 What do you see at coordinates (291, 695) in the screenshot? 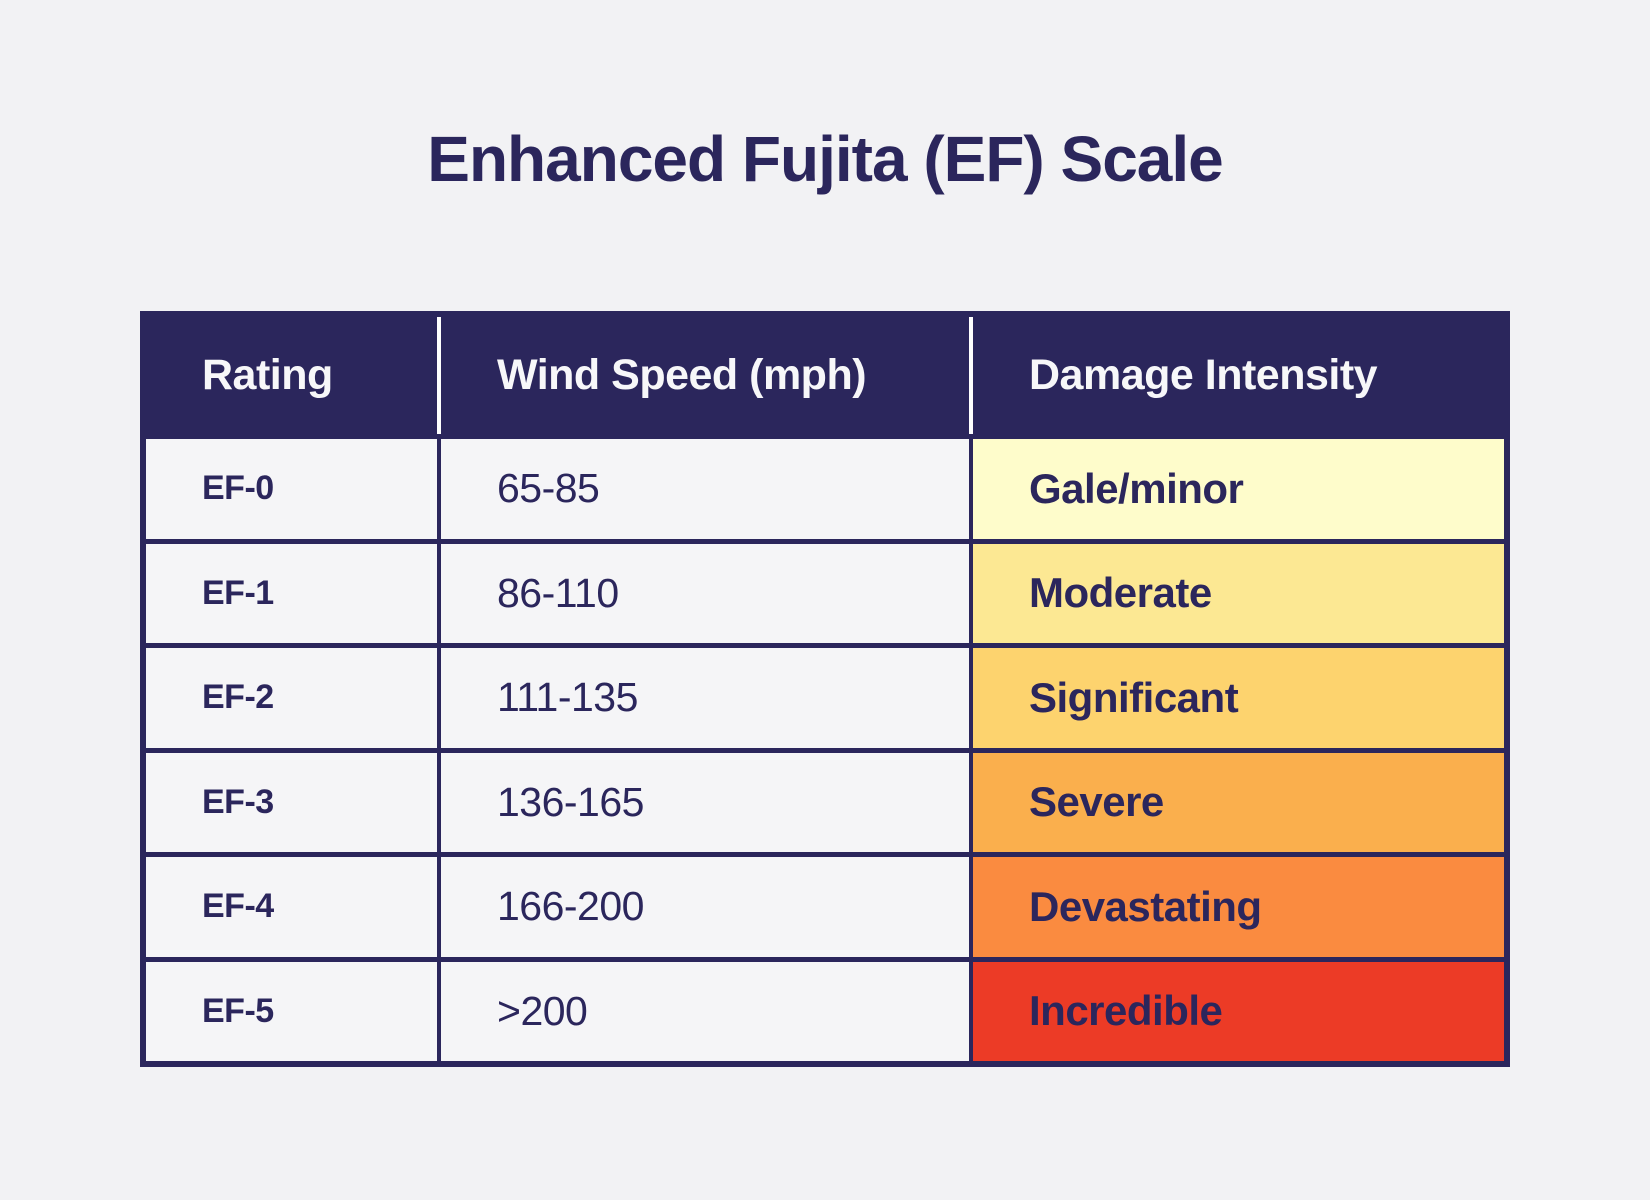
I see `ef2-rating-cell: EF-2` at bounding box center [291, 695].